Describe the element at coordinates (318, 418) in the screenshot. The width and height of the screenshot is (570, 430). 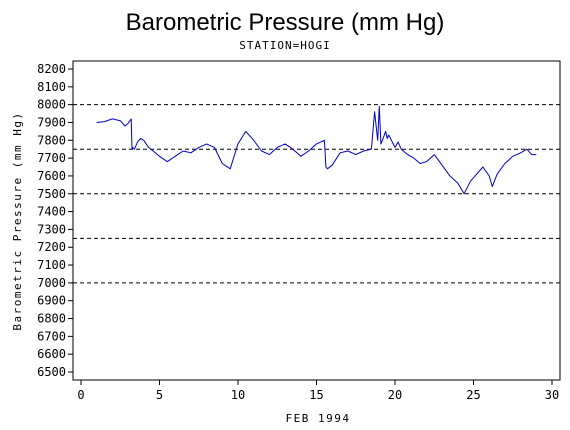
I see `x-axis-label: FEB 1994` at that location.